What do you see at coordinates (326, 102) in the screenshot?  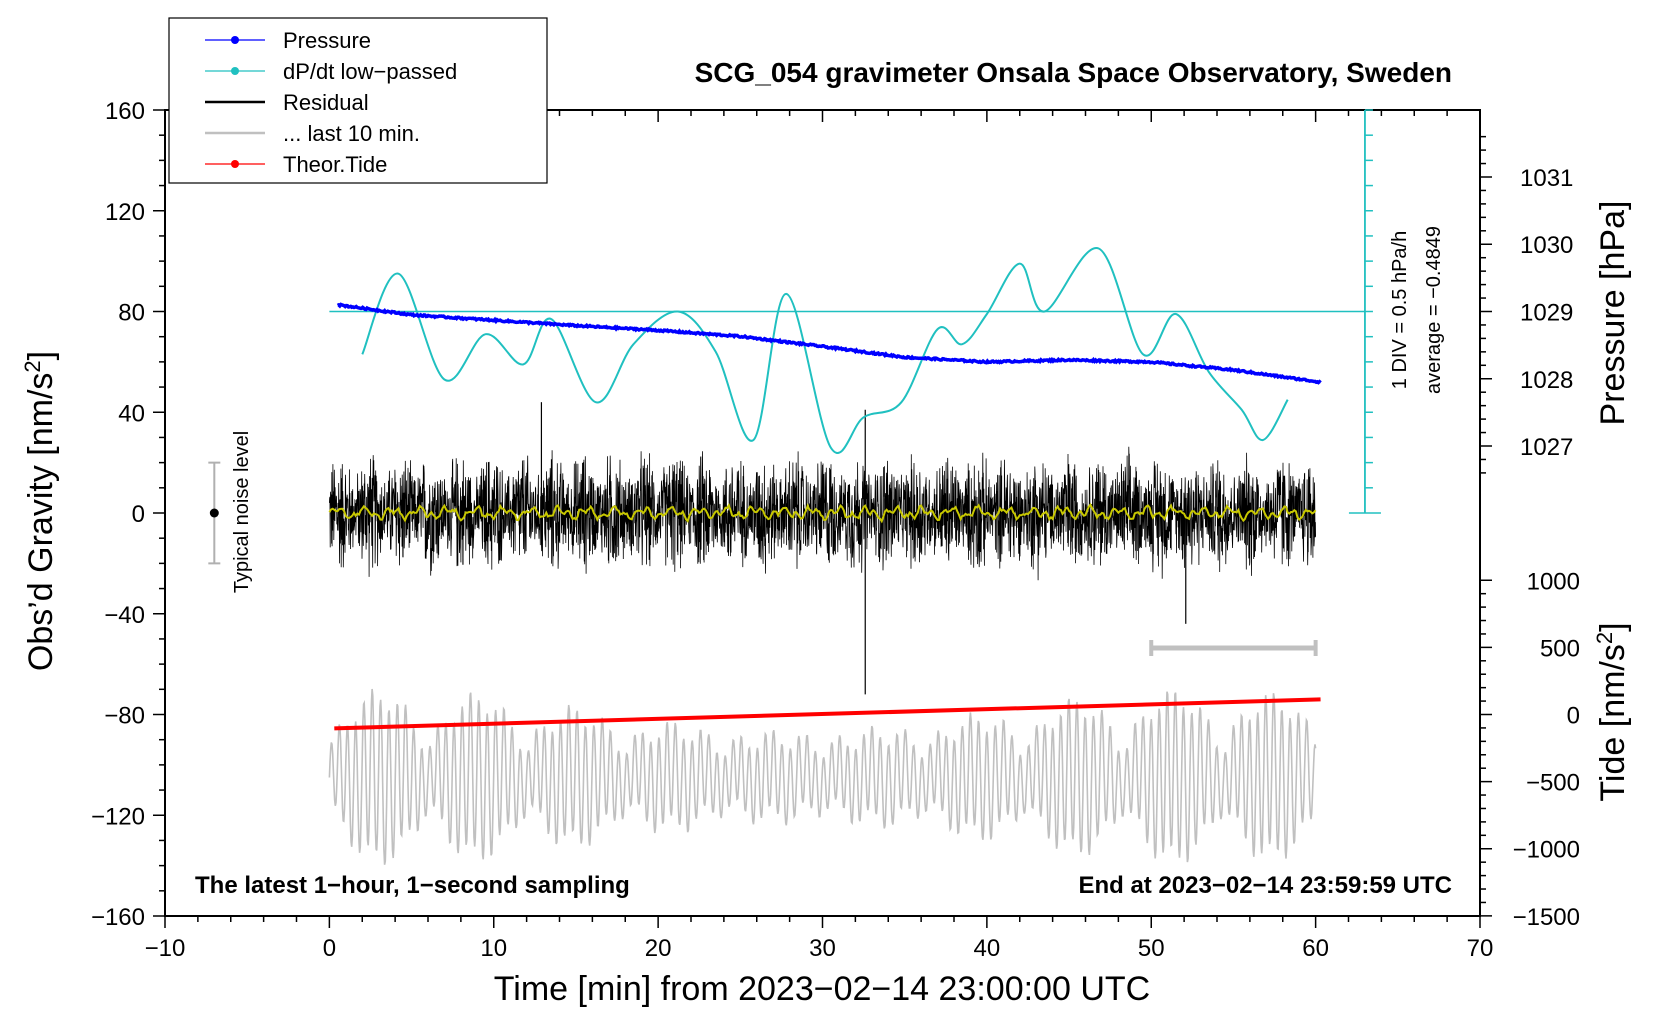 I see `legend-label-residual: Residual` at bounding box center [326, 102].